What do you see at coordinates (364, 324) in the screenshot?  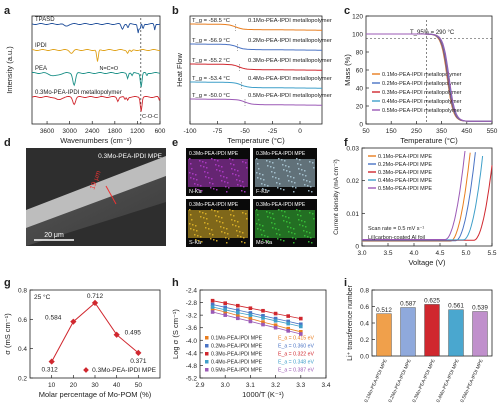 I see `y-tick-label: 0.4` at bounding box center [364, 324].